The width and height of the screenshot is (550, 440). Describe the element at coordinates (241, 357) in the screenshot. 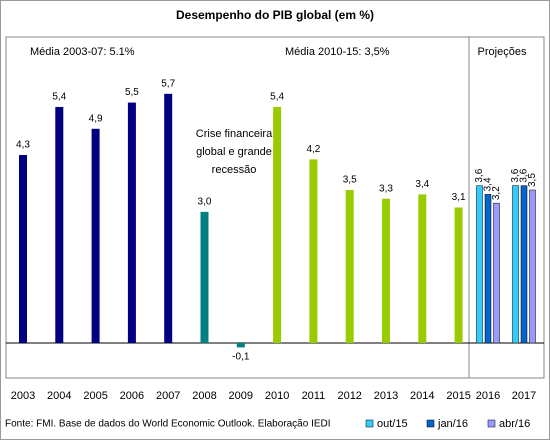

I see `value-label: -0,1` at that location.